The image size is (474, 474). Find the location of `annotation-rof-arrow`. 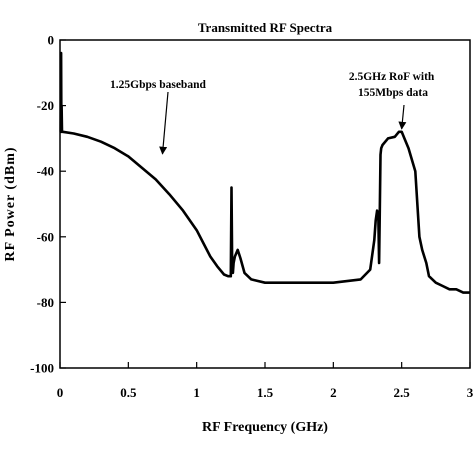

annotation-rof-arrow is located at coordinates (402, 117).